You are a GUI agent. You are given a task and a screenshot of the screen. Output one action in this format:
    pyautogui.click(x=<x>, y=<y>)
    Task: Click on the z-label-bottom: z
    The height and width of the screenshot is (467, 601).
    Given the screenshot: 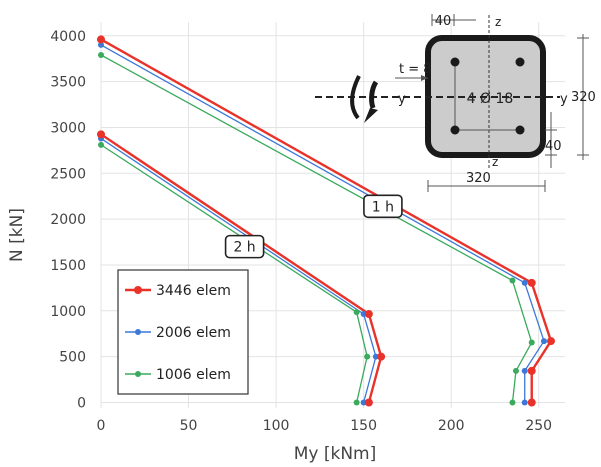 What is the action you would take?
    pyautogui.click(x=495, y=162)
    